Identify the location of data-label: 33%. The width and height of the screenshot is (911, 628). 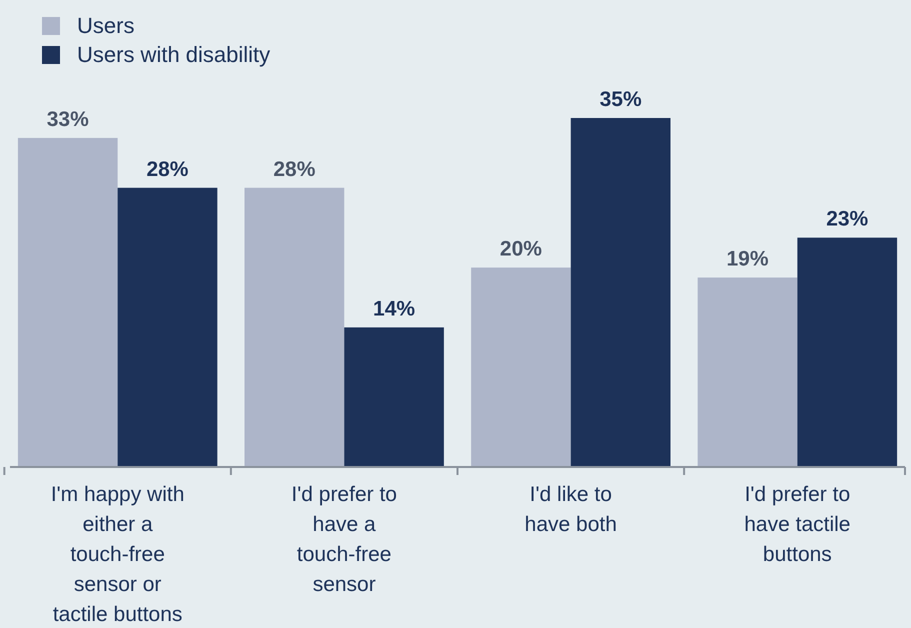
(68, 119).